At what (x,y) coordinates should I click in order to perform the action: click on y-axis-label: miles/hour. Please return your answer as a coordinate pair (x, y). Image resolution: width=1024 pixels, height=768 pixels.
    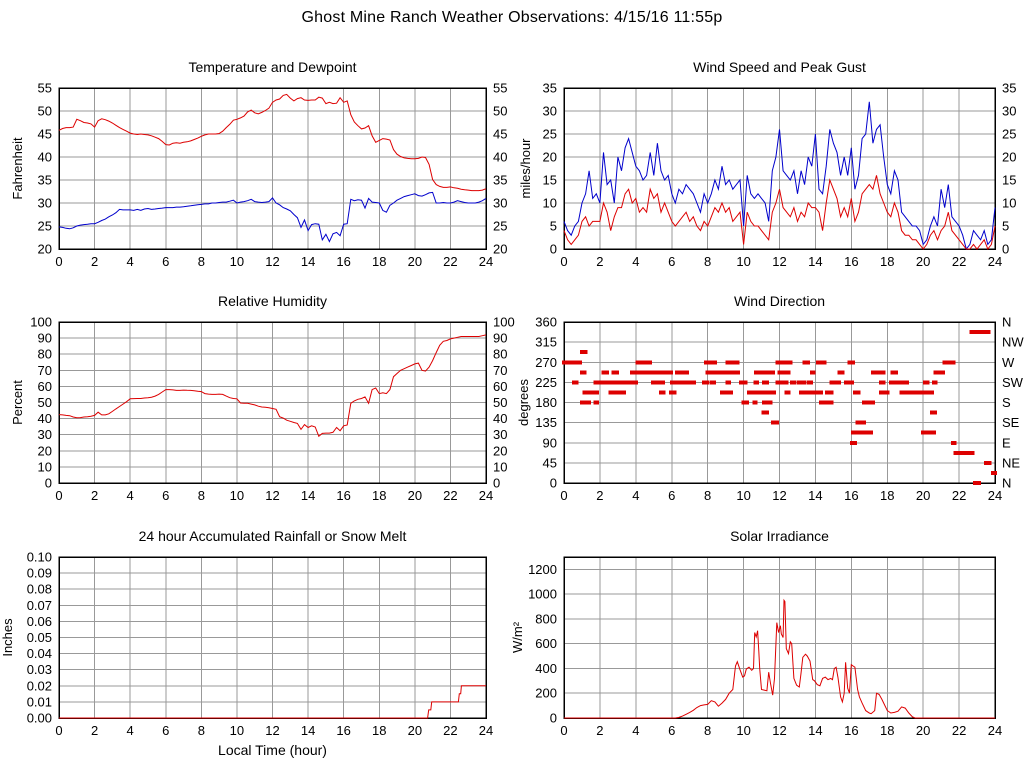
    Looking at the image, I should click on (525, 168).